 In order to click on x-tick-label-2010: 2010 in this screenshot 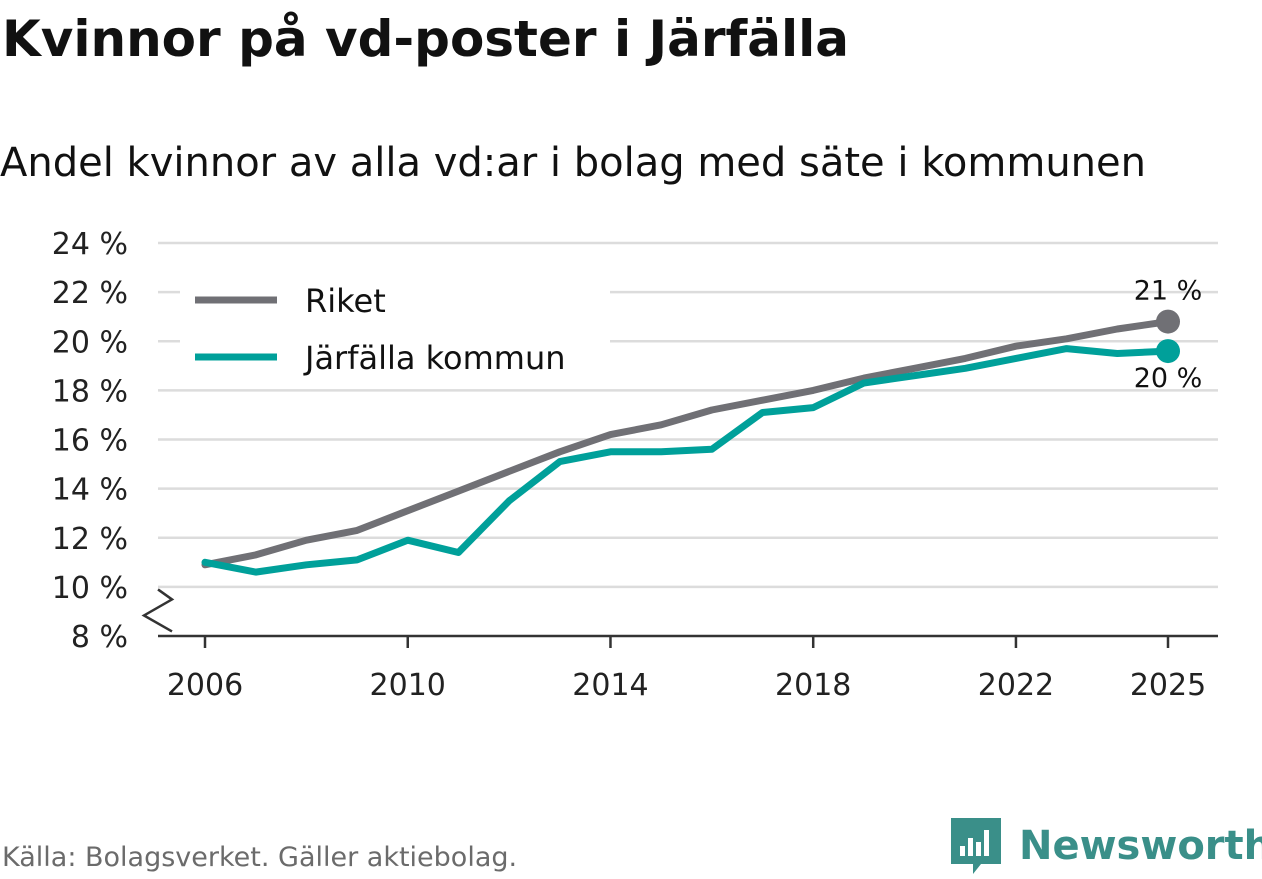, I will do `click(408, 685)`.